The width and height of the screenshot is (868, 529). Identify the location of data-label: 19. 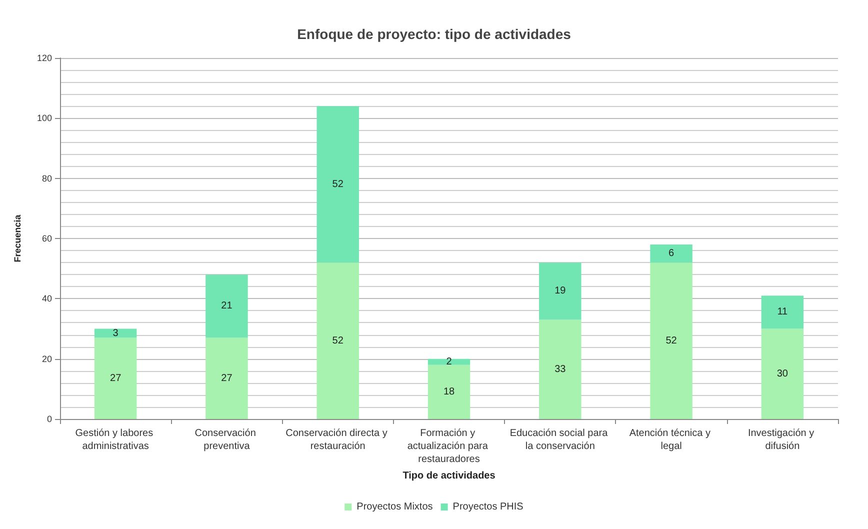
(560, 291).